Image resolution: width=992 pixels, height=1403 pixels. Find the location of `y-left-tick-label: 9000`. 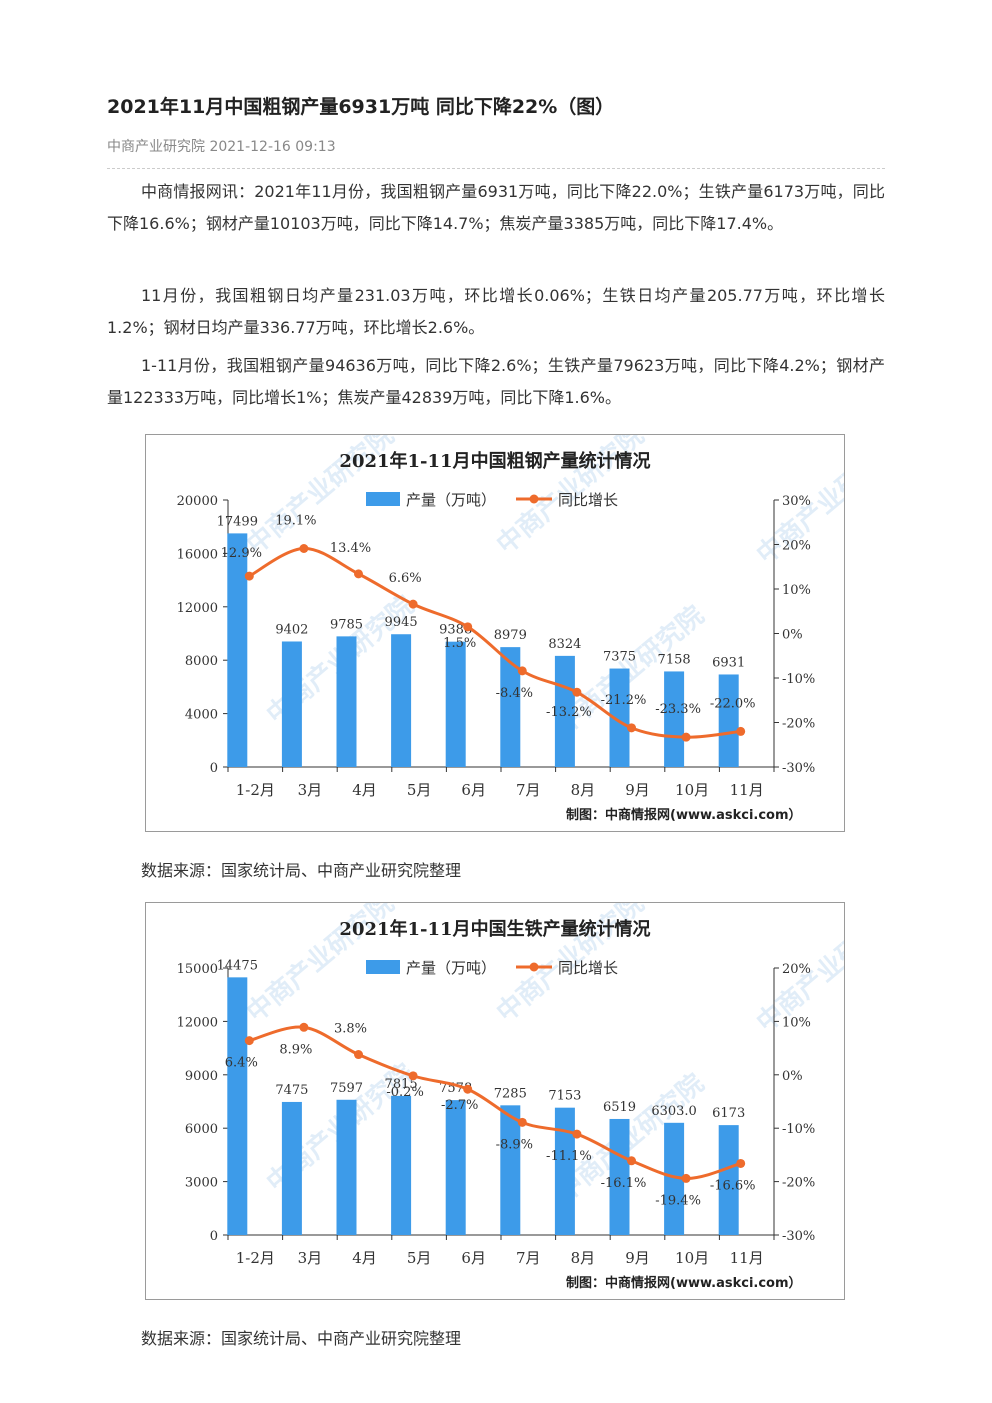

y-left-tick-label: 9000 is located at coordinates (201, 1076).